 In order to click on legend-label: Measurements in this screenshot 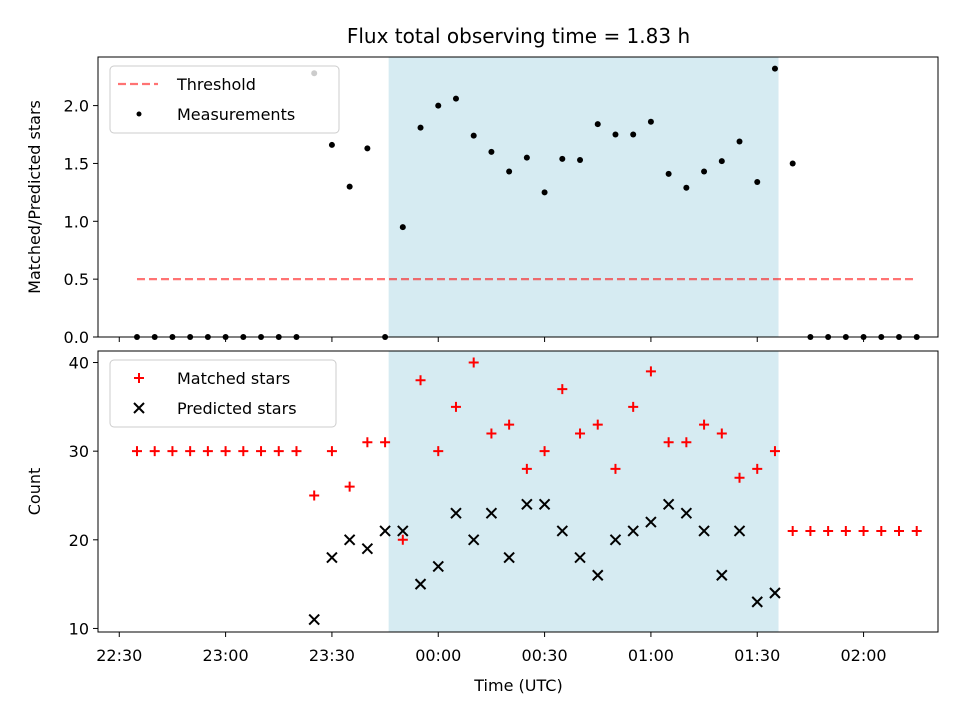, I will do `click(236, 114)`.